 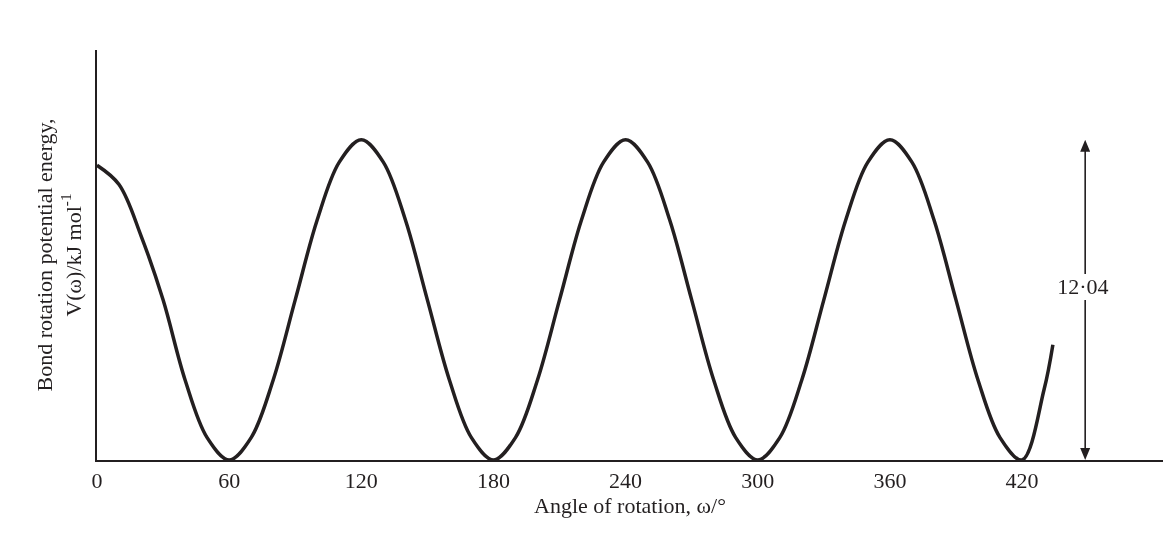 I want to click on x-tick-label: 360, so click(x=890, y=481).